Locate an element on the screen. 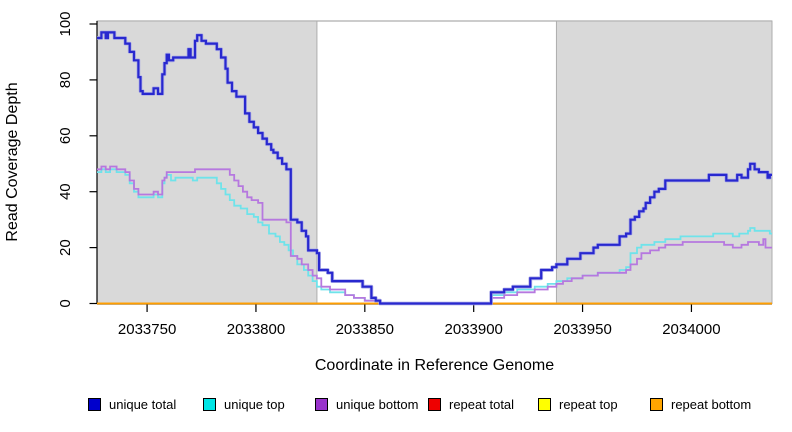 This screenshot has height=432, width=792. legend-item-repeat-total: repeat total is located at coordinates (471, 404).